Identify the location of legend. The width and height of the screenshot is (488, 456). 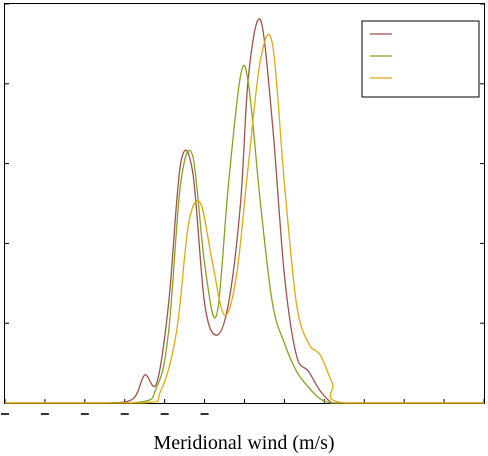
(420, 59).